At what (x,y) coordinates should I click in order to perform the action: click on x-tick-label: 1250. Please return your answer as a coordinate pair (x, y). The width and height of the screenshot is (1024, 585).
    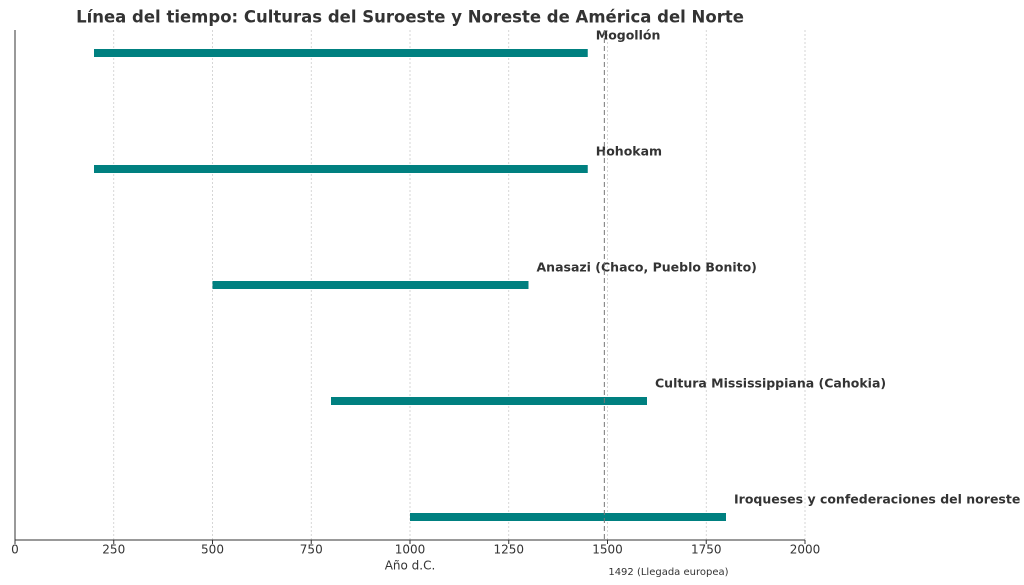
    Looking at the image, I should click on (508, 550).